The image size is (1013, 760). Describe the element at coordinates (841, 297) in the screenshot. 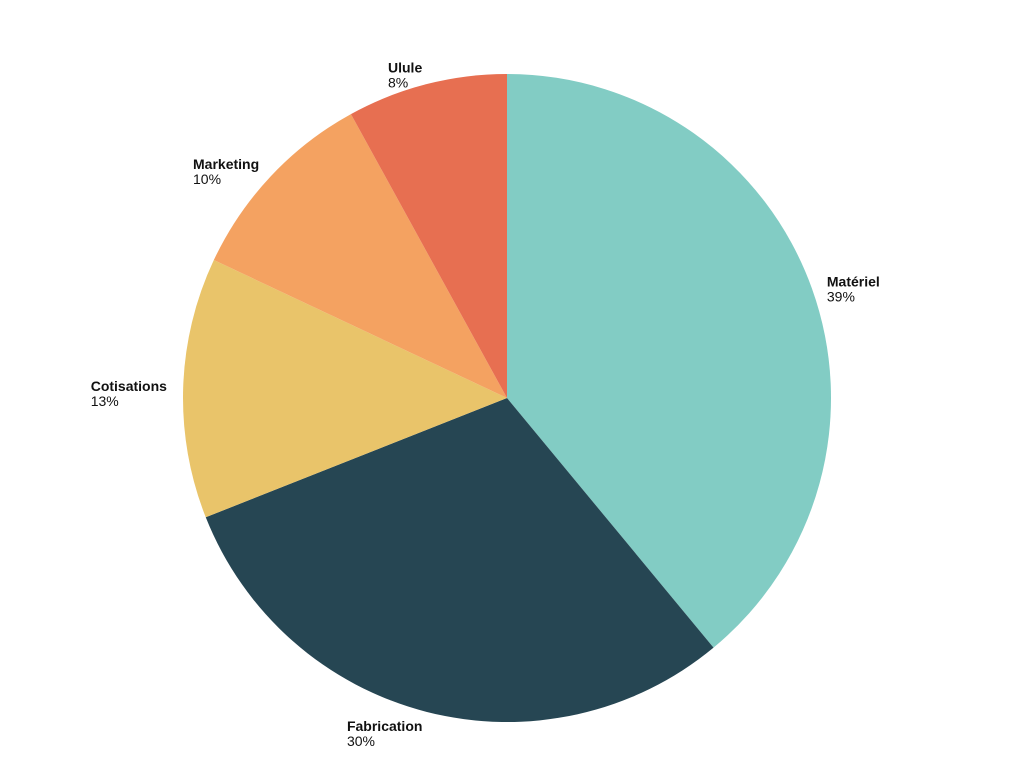

I see `value-label: 39%` at that location.